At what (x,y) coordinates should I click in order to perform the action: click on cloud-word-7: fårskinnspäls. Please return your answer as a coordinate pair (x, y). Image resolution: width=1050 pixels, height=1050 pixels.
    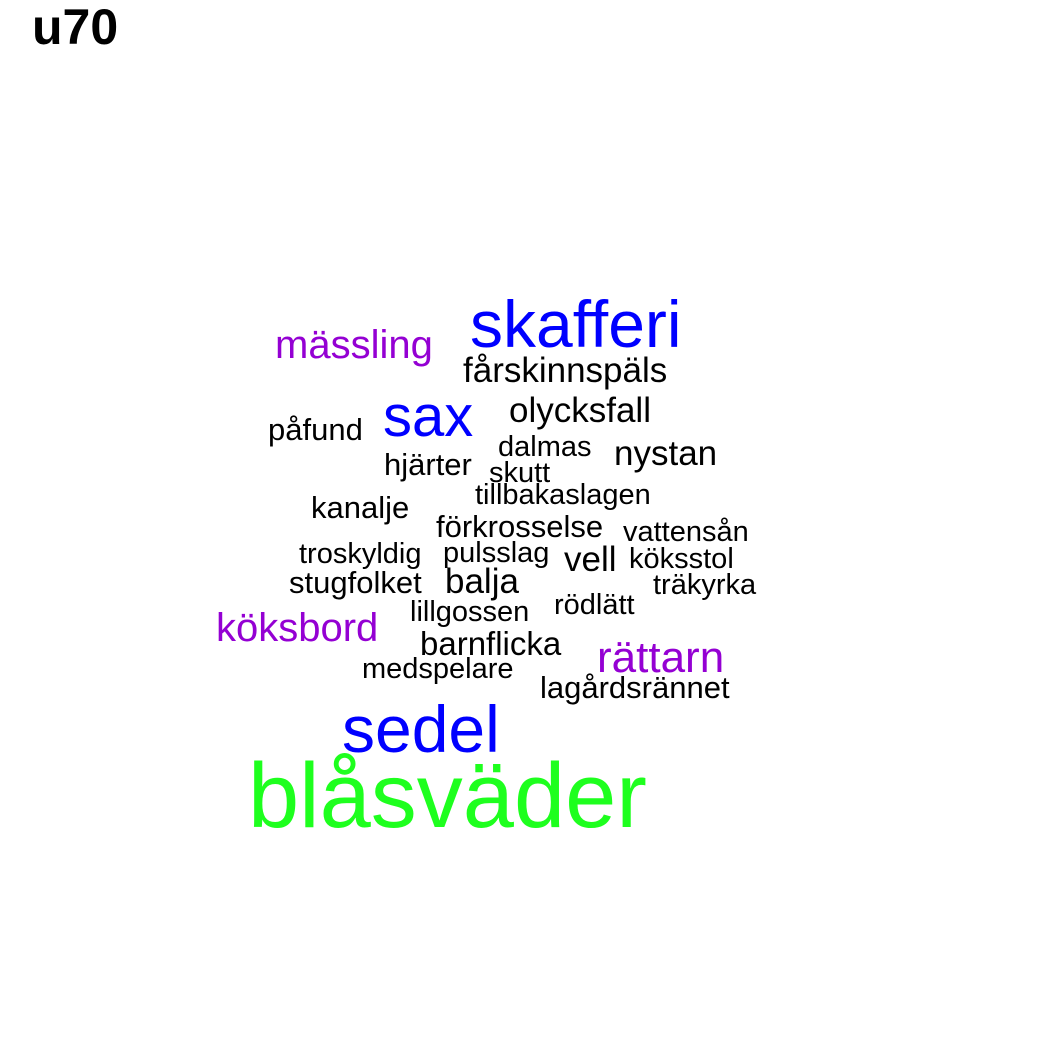
    Looking at the image, I should click on (565, 370).